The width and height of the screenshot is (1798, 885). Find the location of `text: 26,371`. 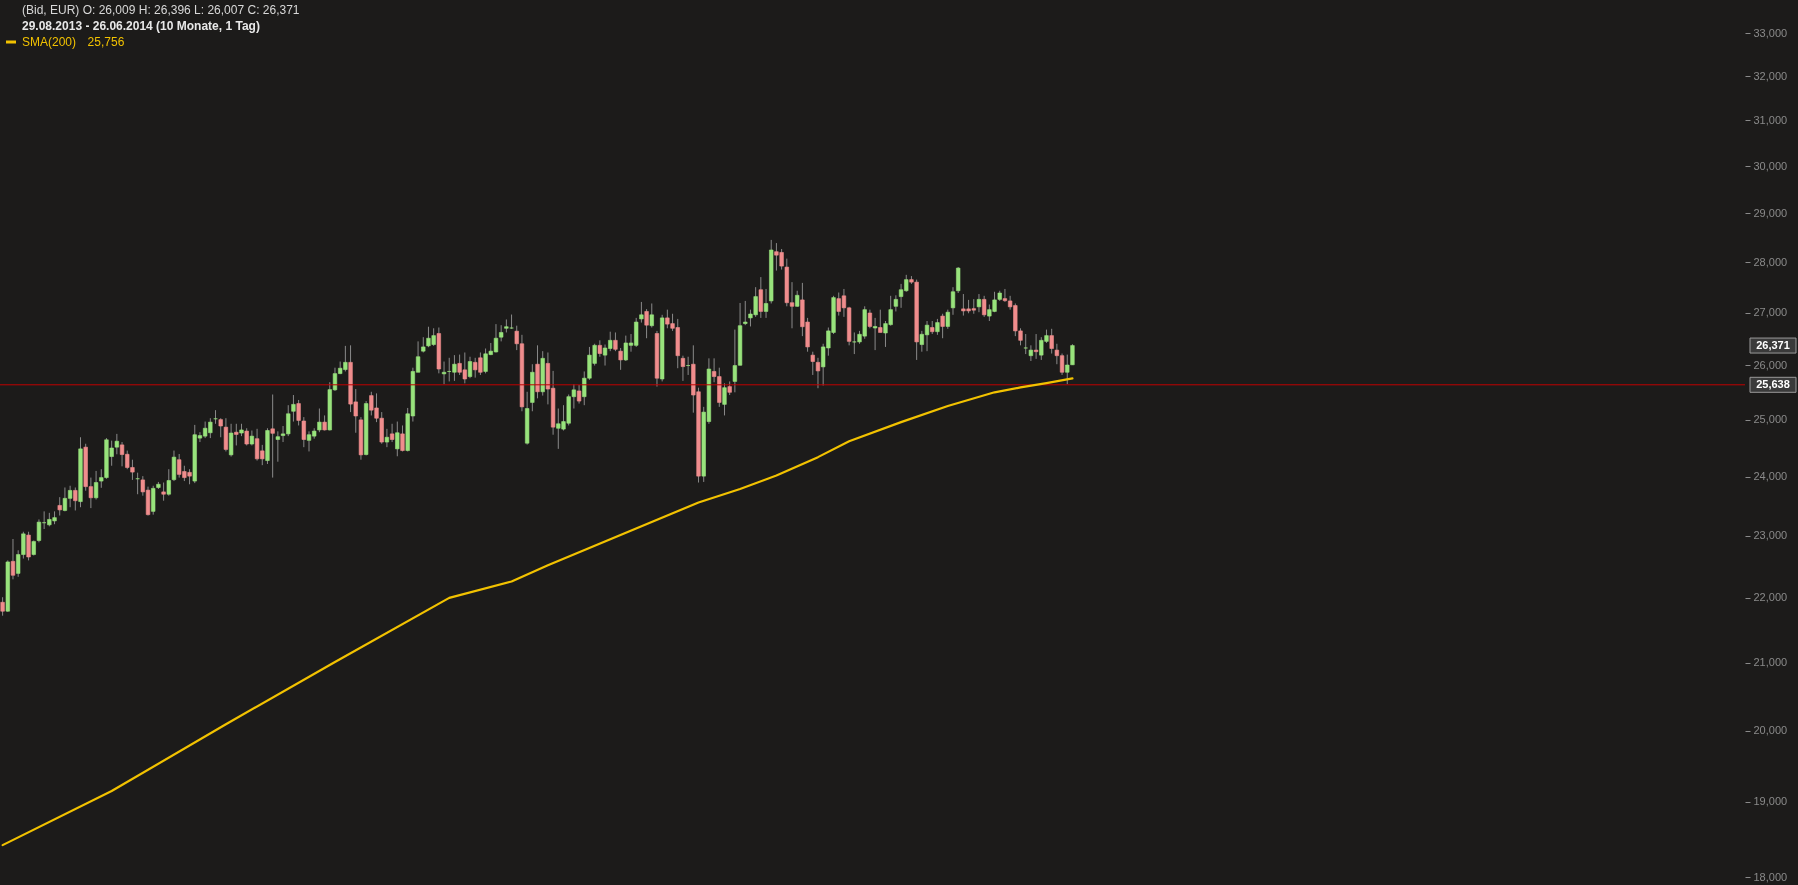

text: 26,371 is located at coordinates (1773, 344).